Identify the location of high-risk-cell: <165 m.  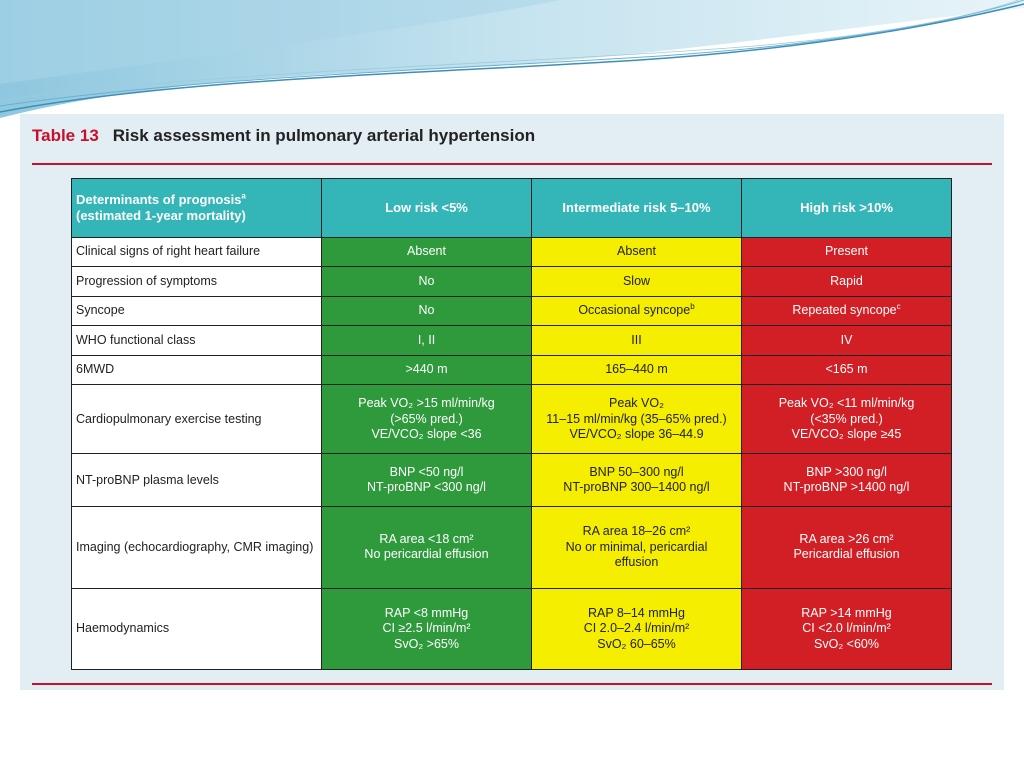
(846, 370).